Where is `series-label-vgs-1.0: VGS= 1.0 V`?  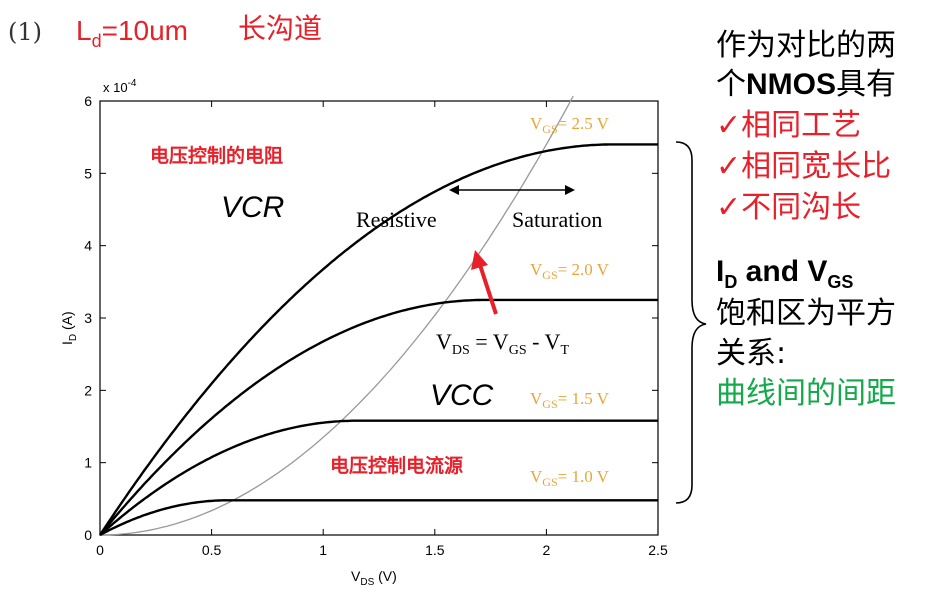 series-label-vgs-1.0: VGS= 1.0 V is located at coordinates (570, 478).